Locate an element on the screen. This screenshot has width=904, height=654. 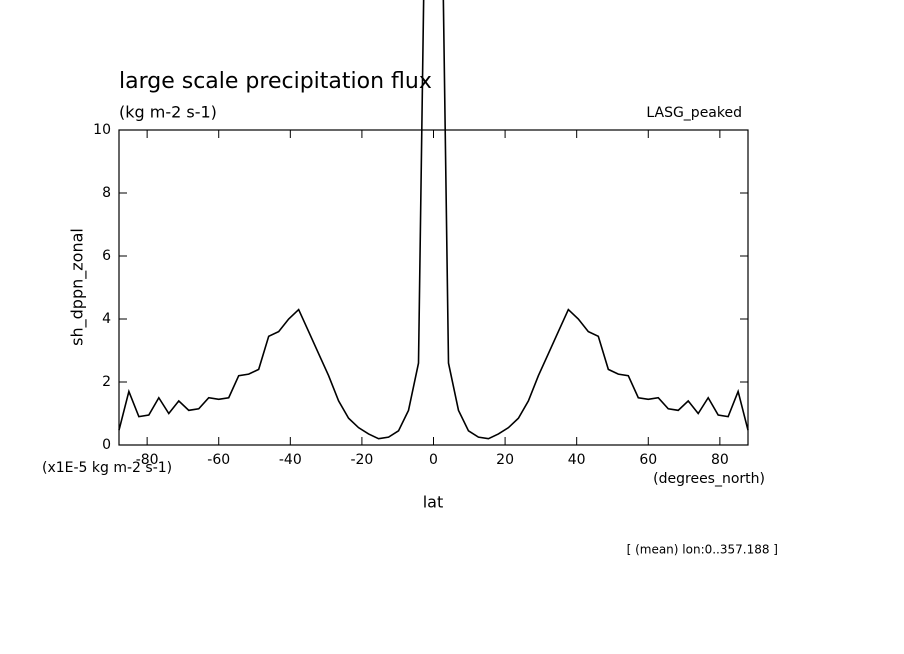
x-units: (degrees_north) is located at coordinates (709, 479).